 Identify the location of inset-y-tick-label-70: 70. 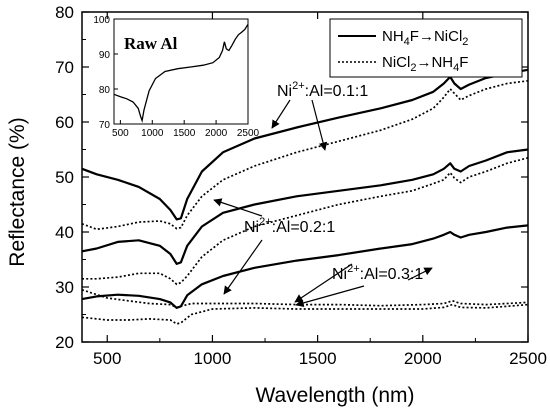
(105, 125).